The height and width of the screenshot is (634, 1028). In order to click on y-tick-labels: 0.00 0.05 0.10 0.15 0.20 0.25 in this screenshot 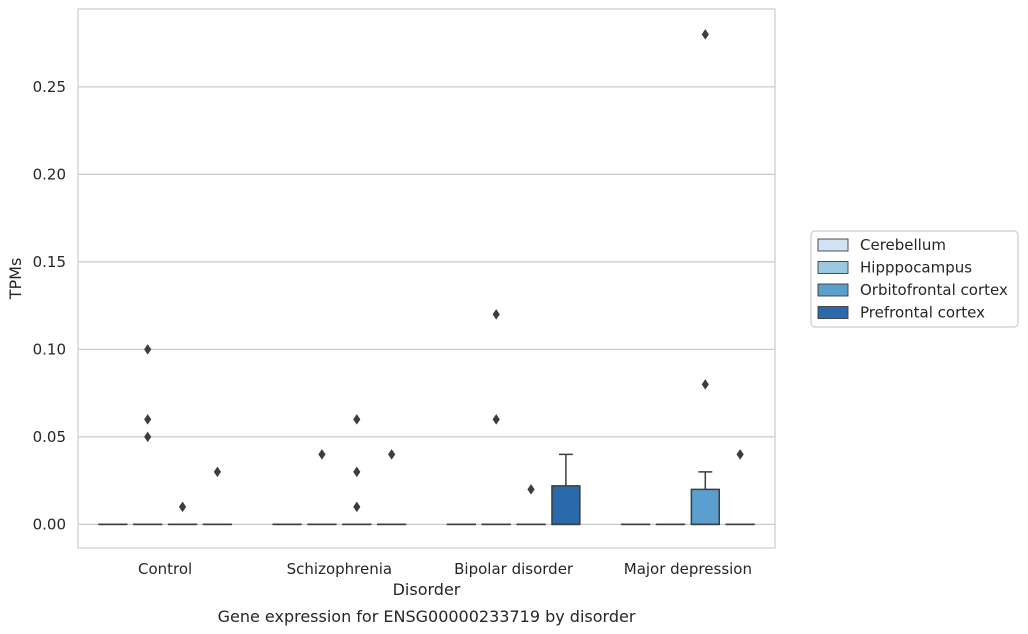, I will do `click(49, 306)`.